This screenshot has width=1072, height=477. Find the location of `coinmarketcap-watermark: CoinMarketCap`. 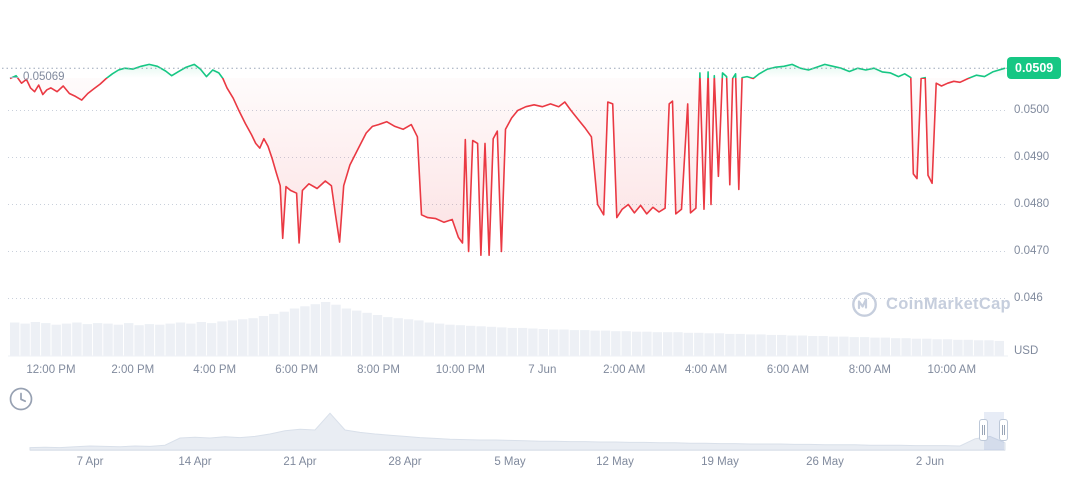

coinmarketcap-watermark: CoinMarketCap is located at coordinates (931, 304).